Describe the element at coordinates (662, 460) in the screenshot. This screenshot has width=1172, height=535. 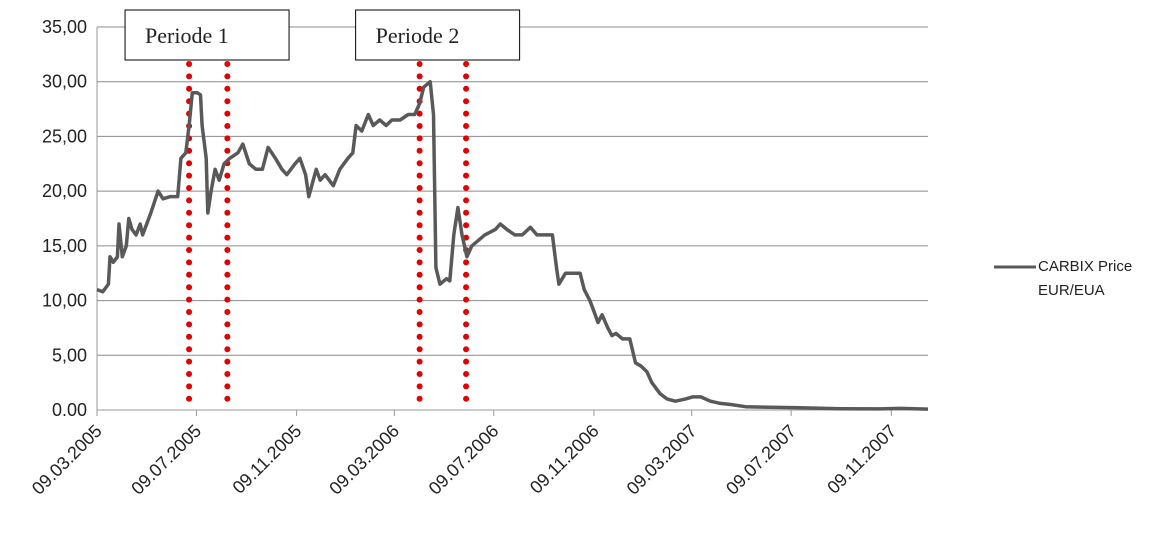
I see `x-tick-label: 09.03.2007` at that location.